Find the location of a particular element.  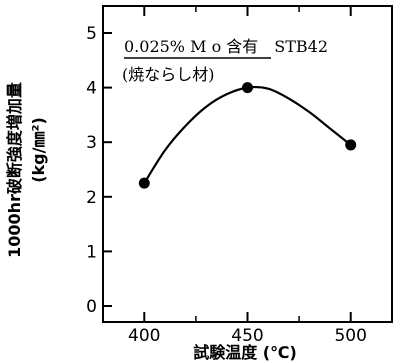

annotation-line2: (焼ならし材) is located at coordinates (168, 74).